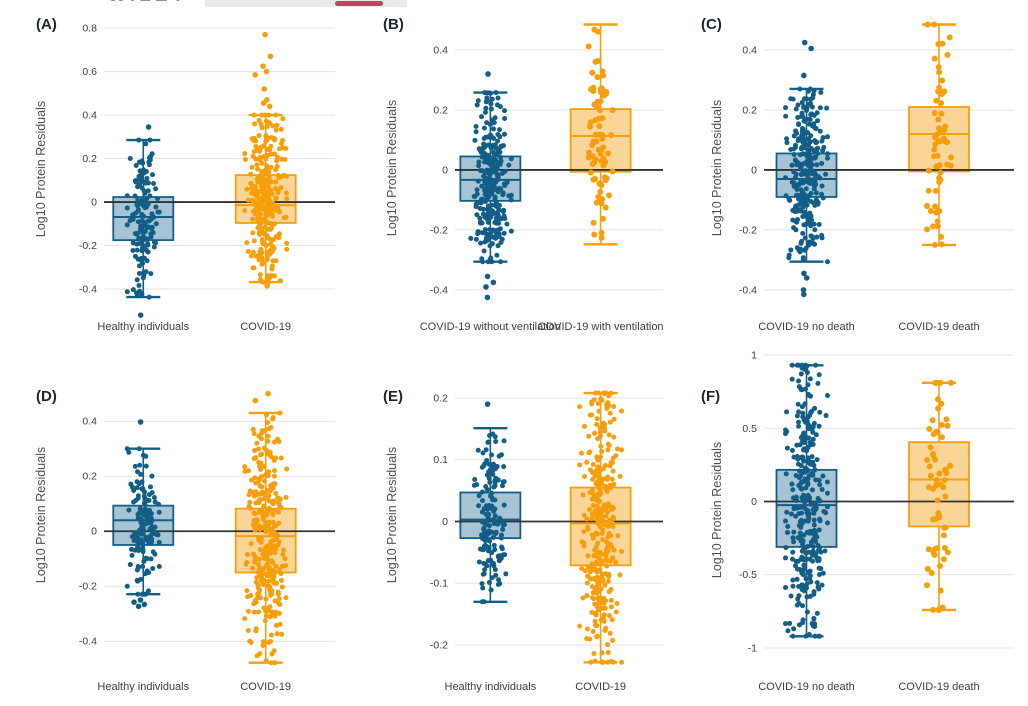 The image size is (1028, 706). What do you see at coordinates (711, 24) in the screenshot?
I see `panel-letter-c: (C)` at bounding box center [711, 24].